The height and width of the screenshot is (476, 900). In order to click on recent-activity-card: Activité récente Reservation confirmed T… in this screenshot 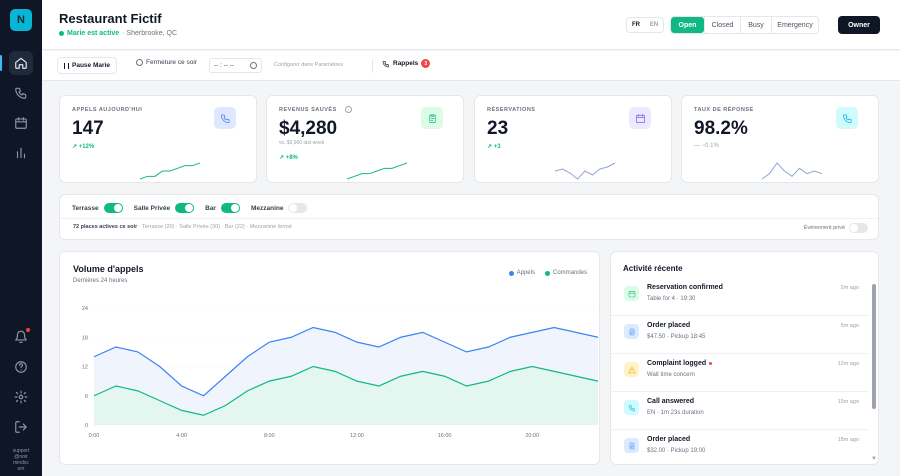, I will do `click(744, 358)`.